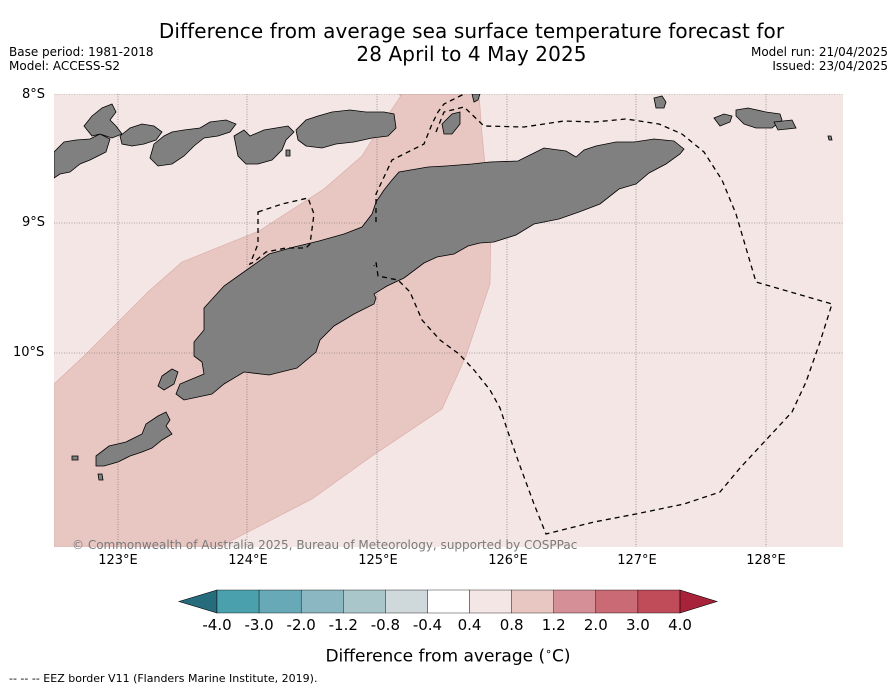 The image size is (896, 690). Describe the element at coordinates (100, 477) in the screenshot. I see `ndana-islet` at that location.